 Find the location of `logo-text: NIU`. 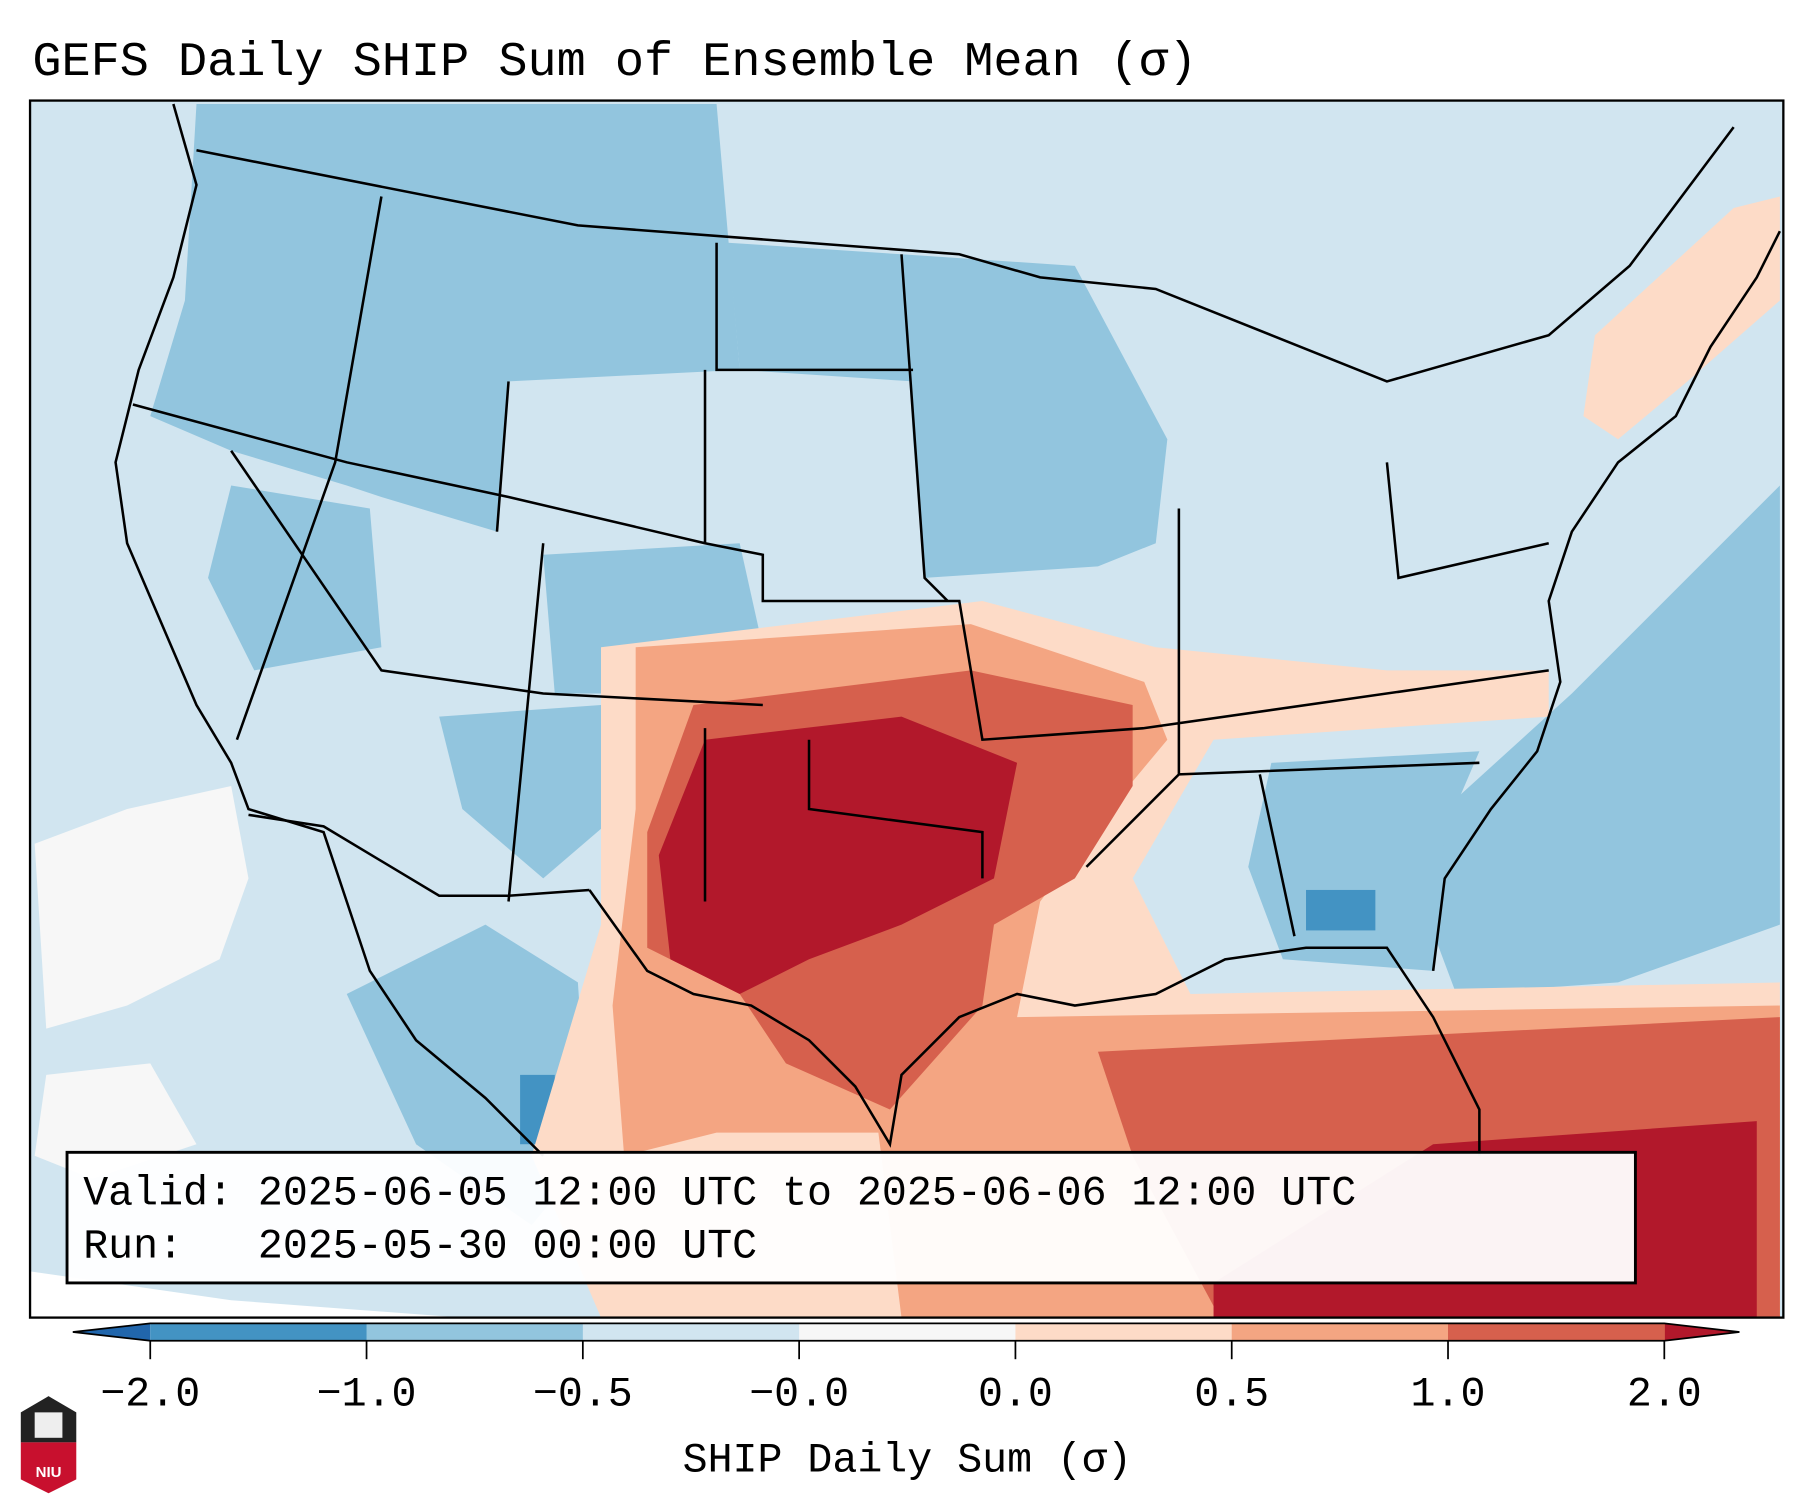

logo-text: NIU is located at coordinates (49, 1472).